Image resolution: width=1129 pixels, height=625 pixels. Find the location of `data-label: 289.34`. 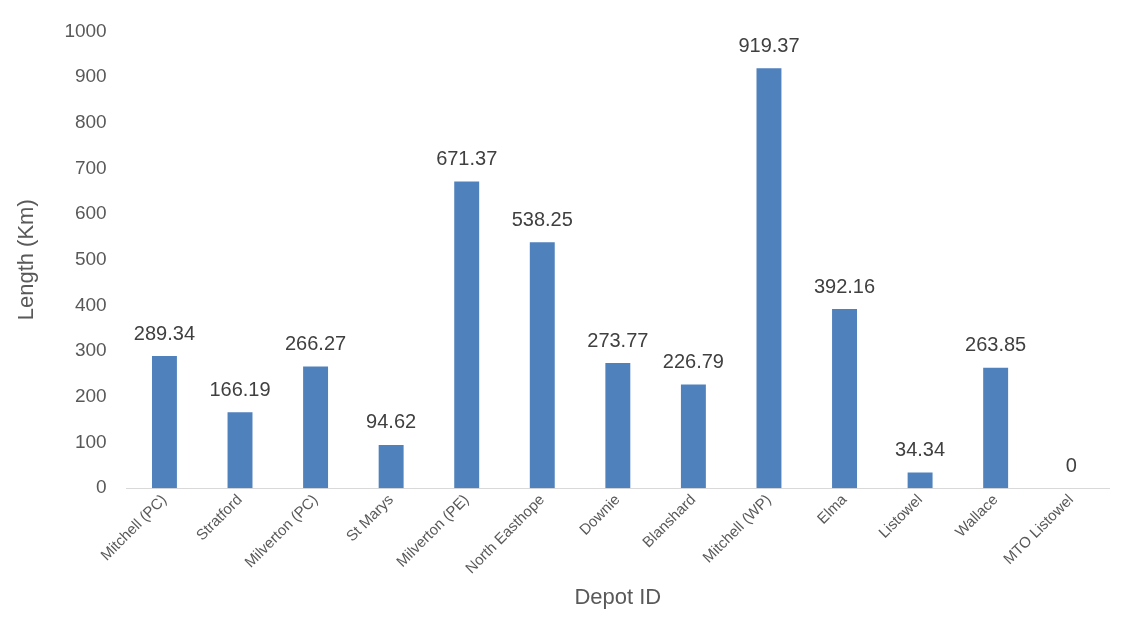

data-label: 289.34 is located at coordinates (164, 332).